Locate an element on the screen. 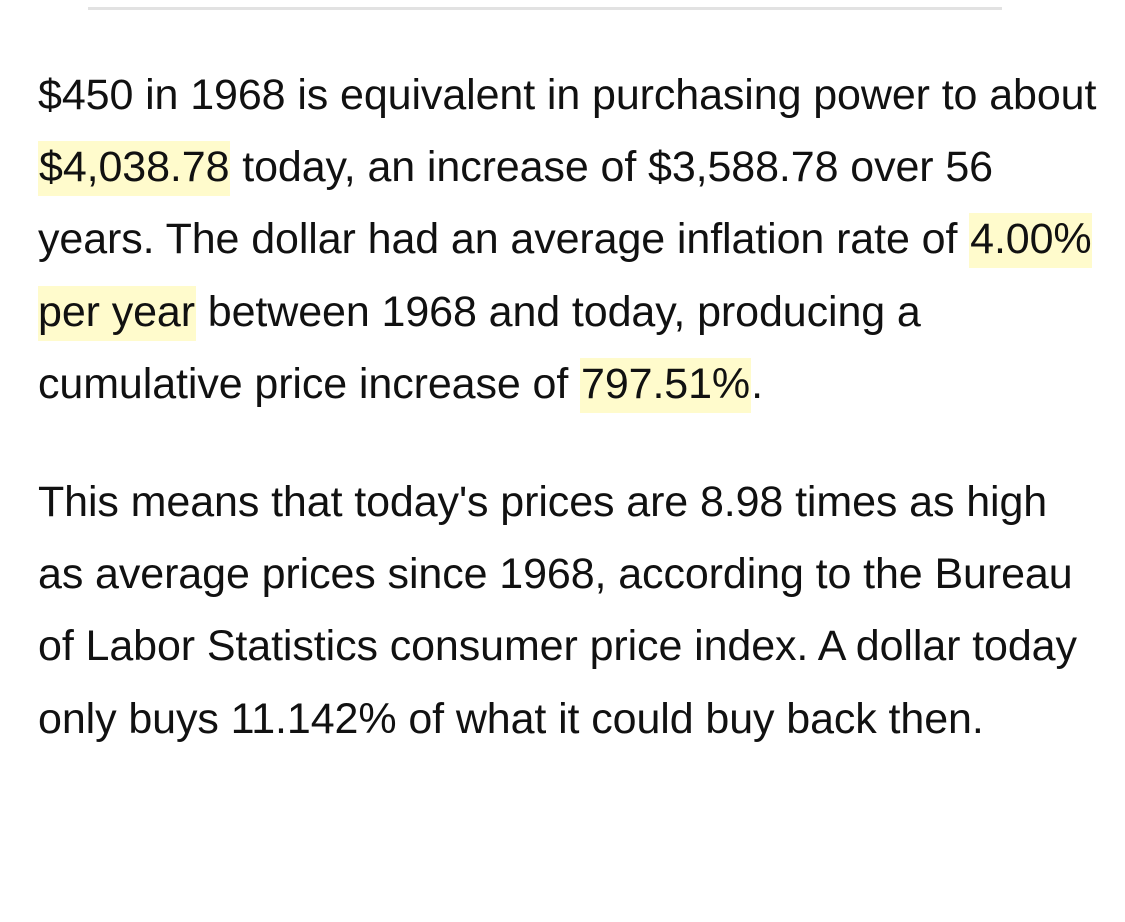  summary-text-part-4: . is located at coordinates (757, 383).